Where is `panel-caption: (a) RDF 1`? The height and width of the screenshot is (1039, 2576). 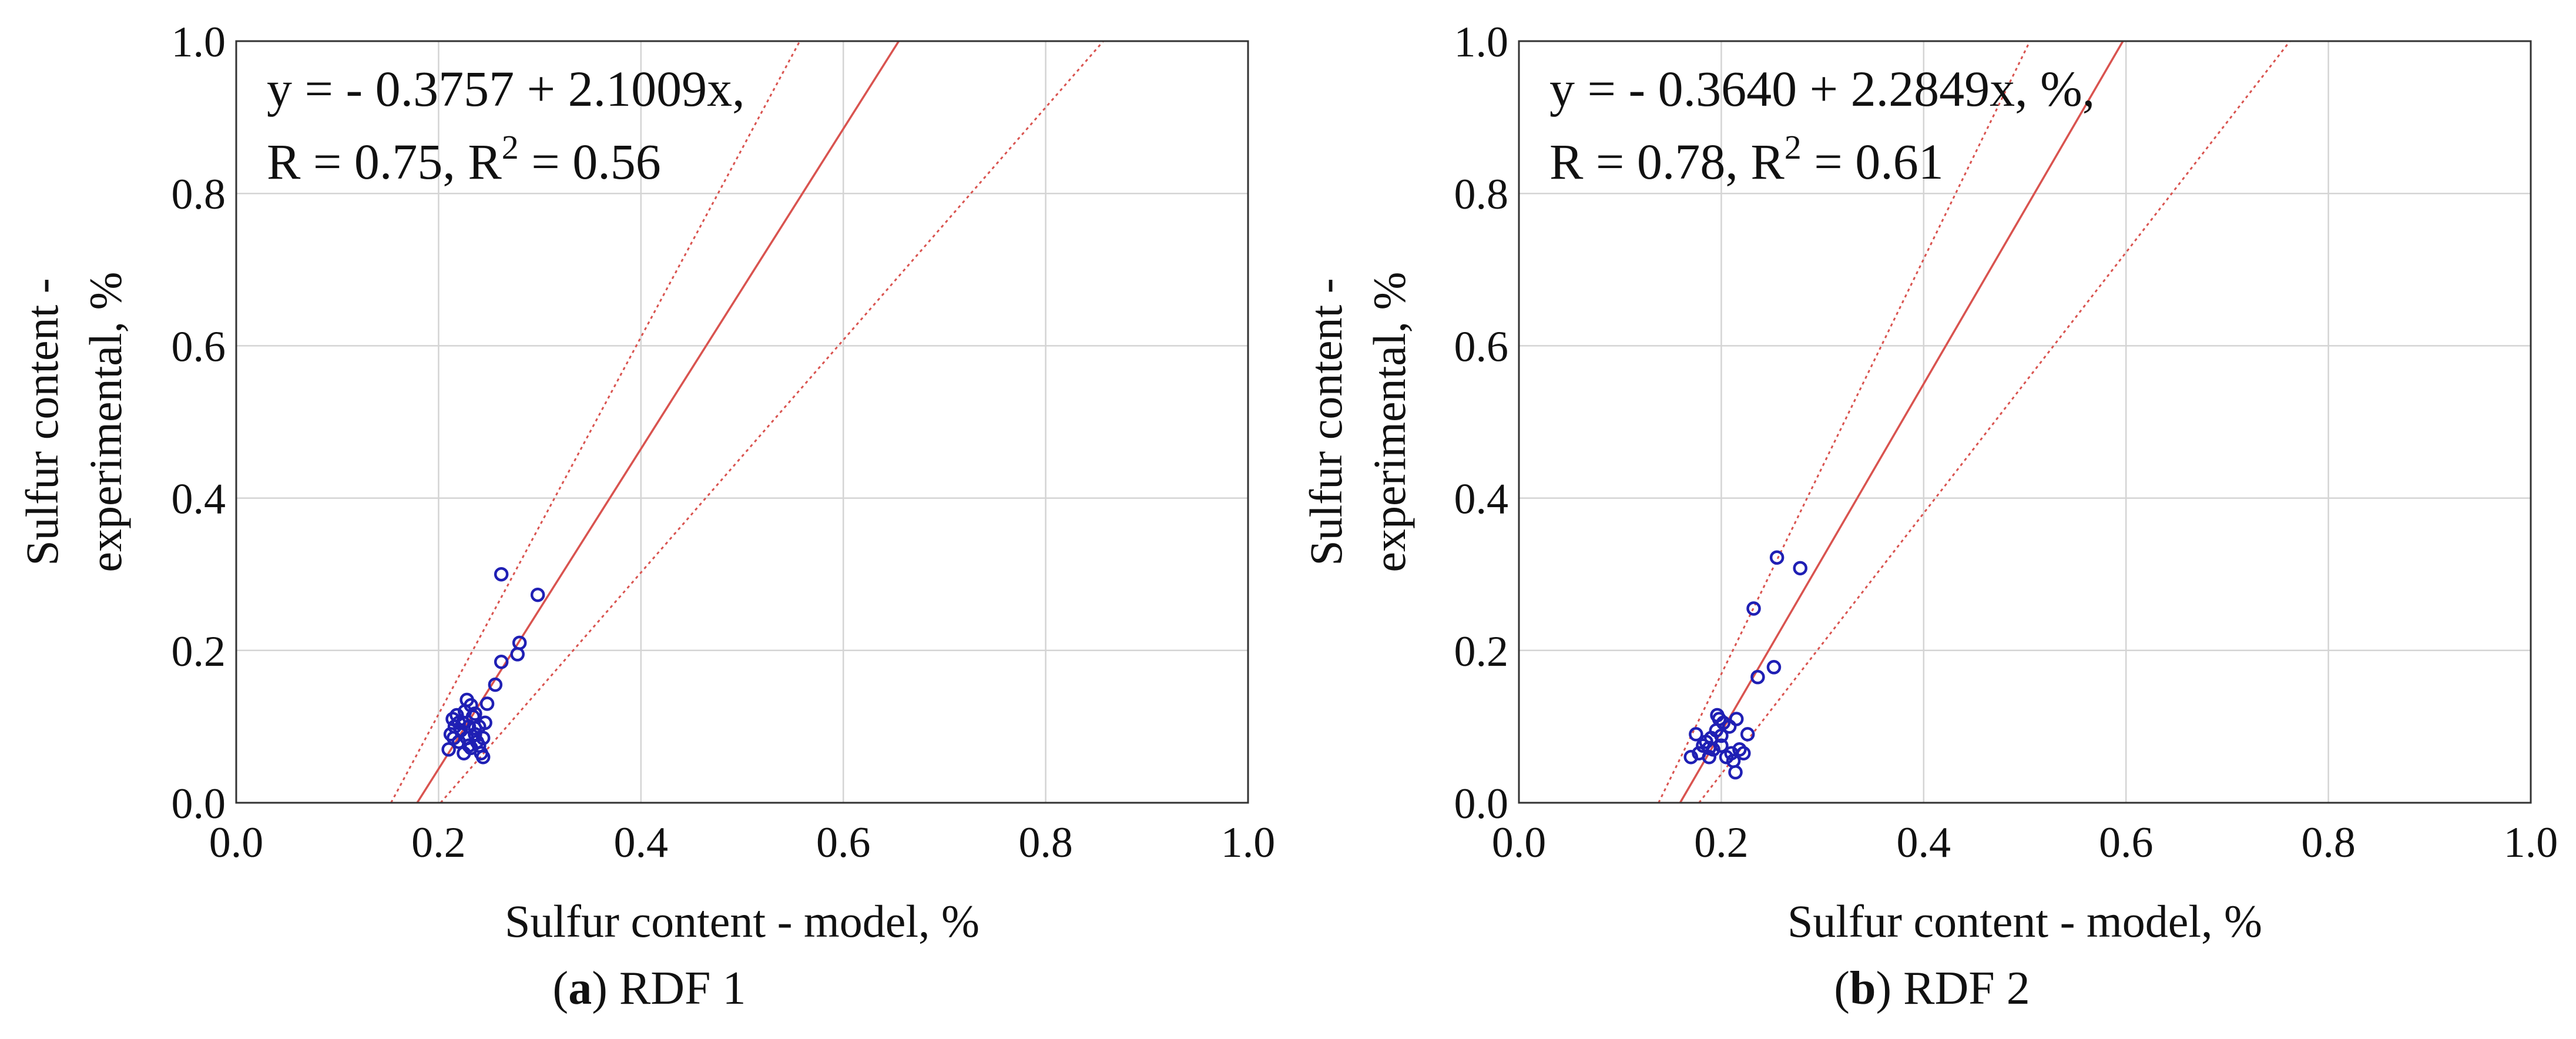
panel-caption: (a) RDF 1 is located at coordinates (650, 988).